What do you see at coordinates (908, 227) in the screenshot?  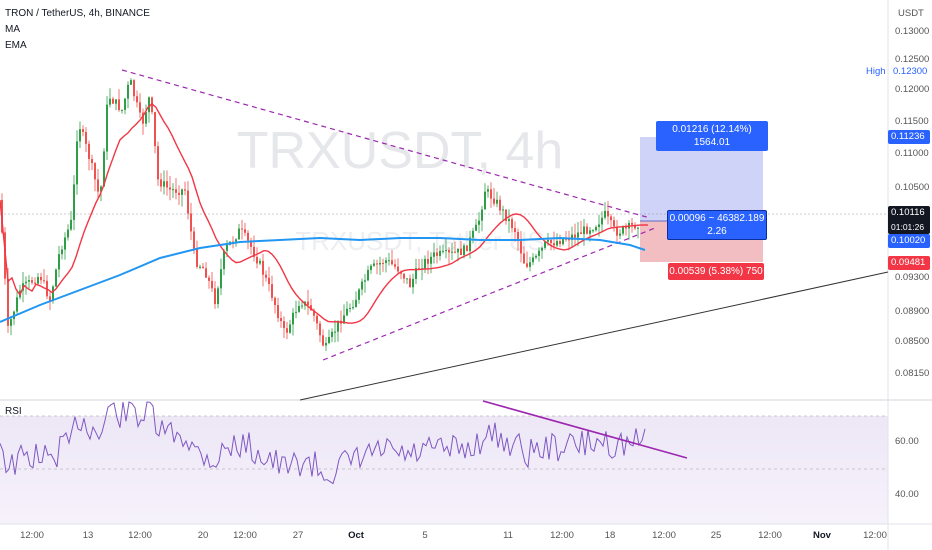 I see `countdown-timer: 01:01:26` at bounding box center [908, 227].